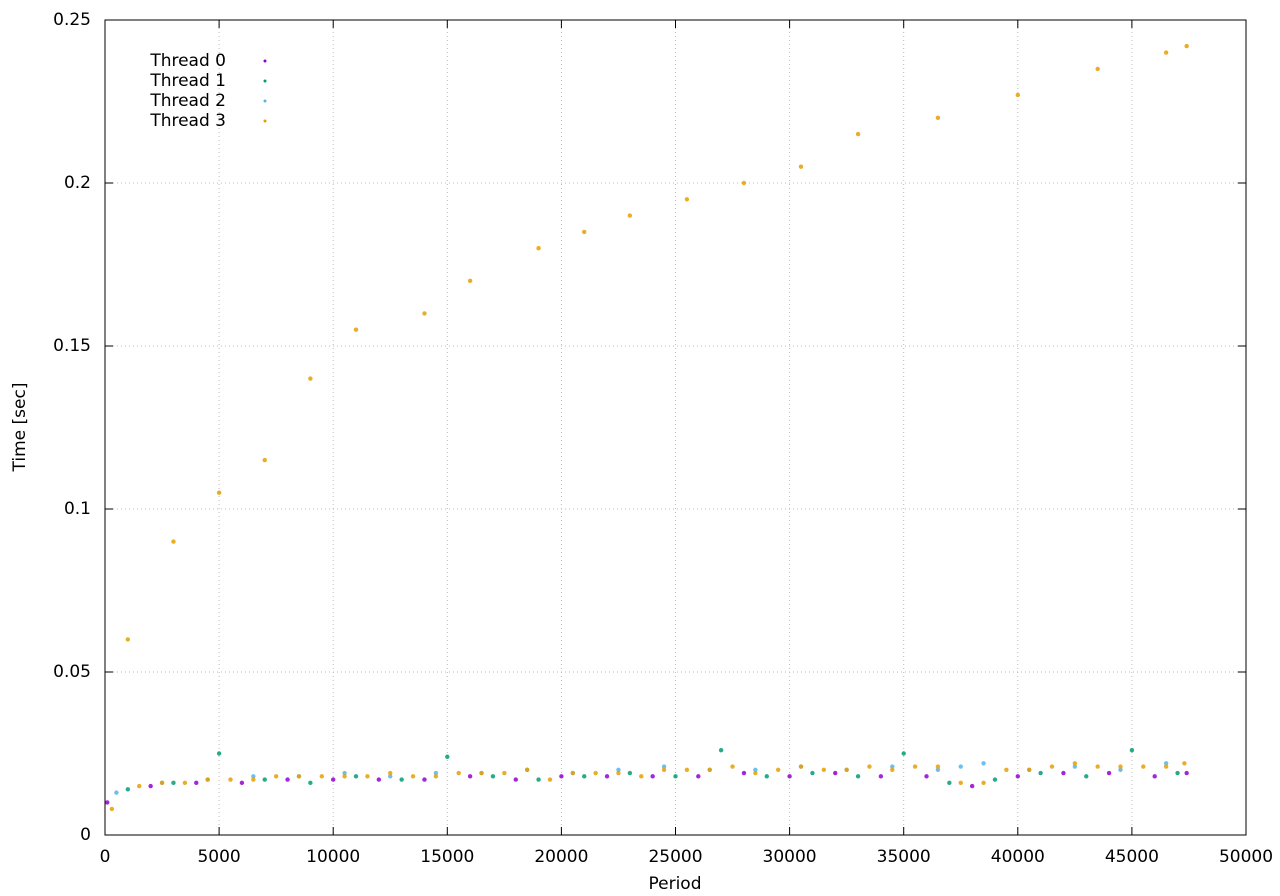 This screenshot has height=896, width=1280. I want to click on x-tick-label: 15000, so click(447, 857).